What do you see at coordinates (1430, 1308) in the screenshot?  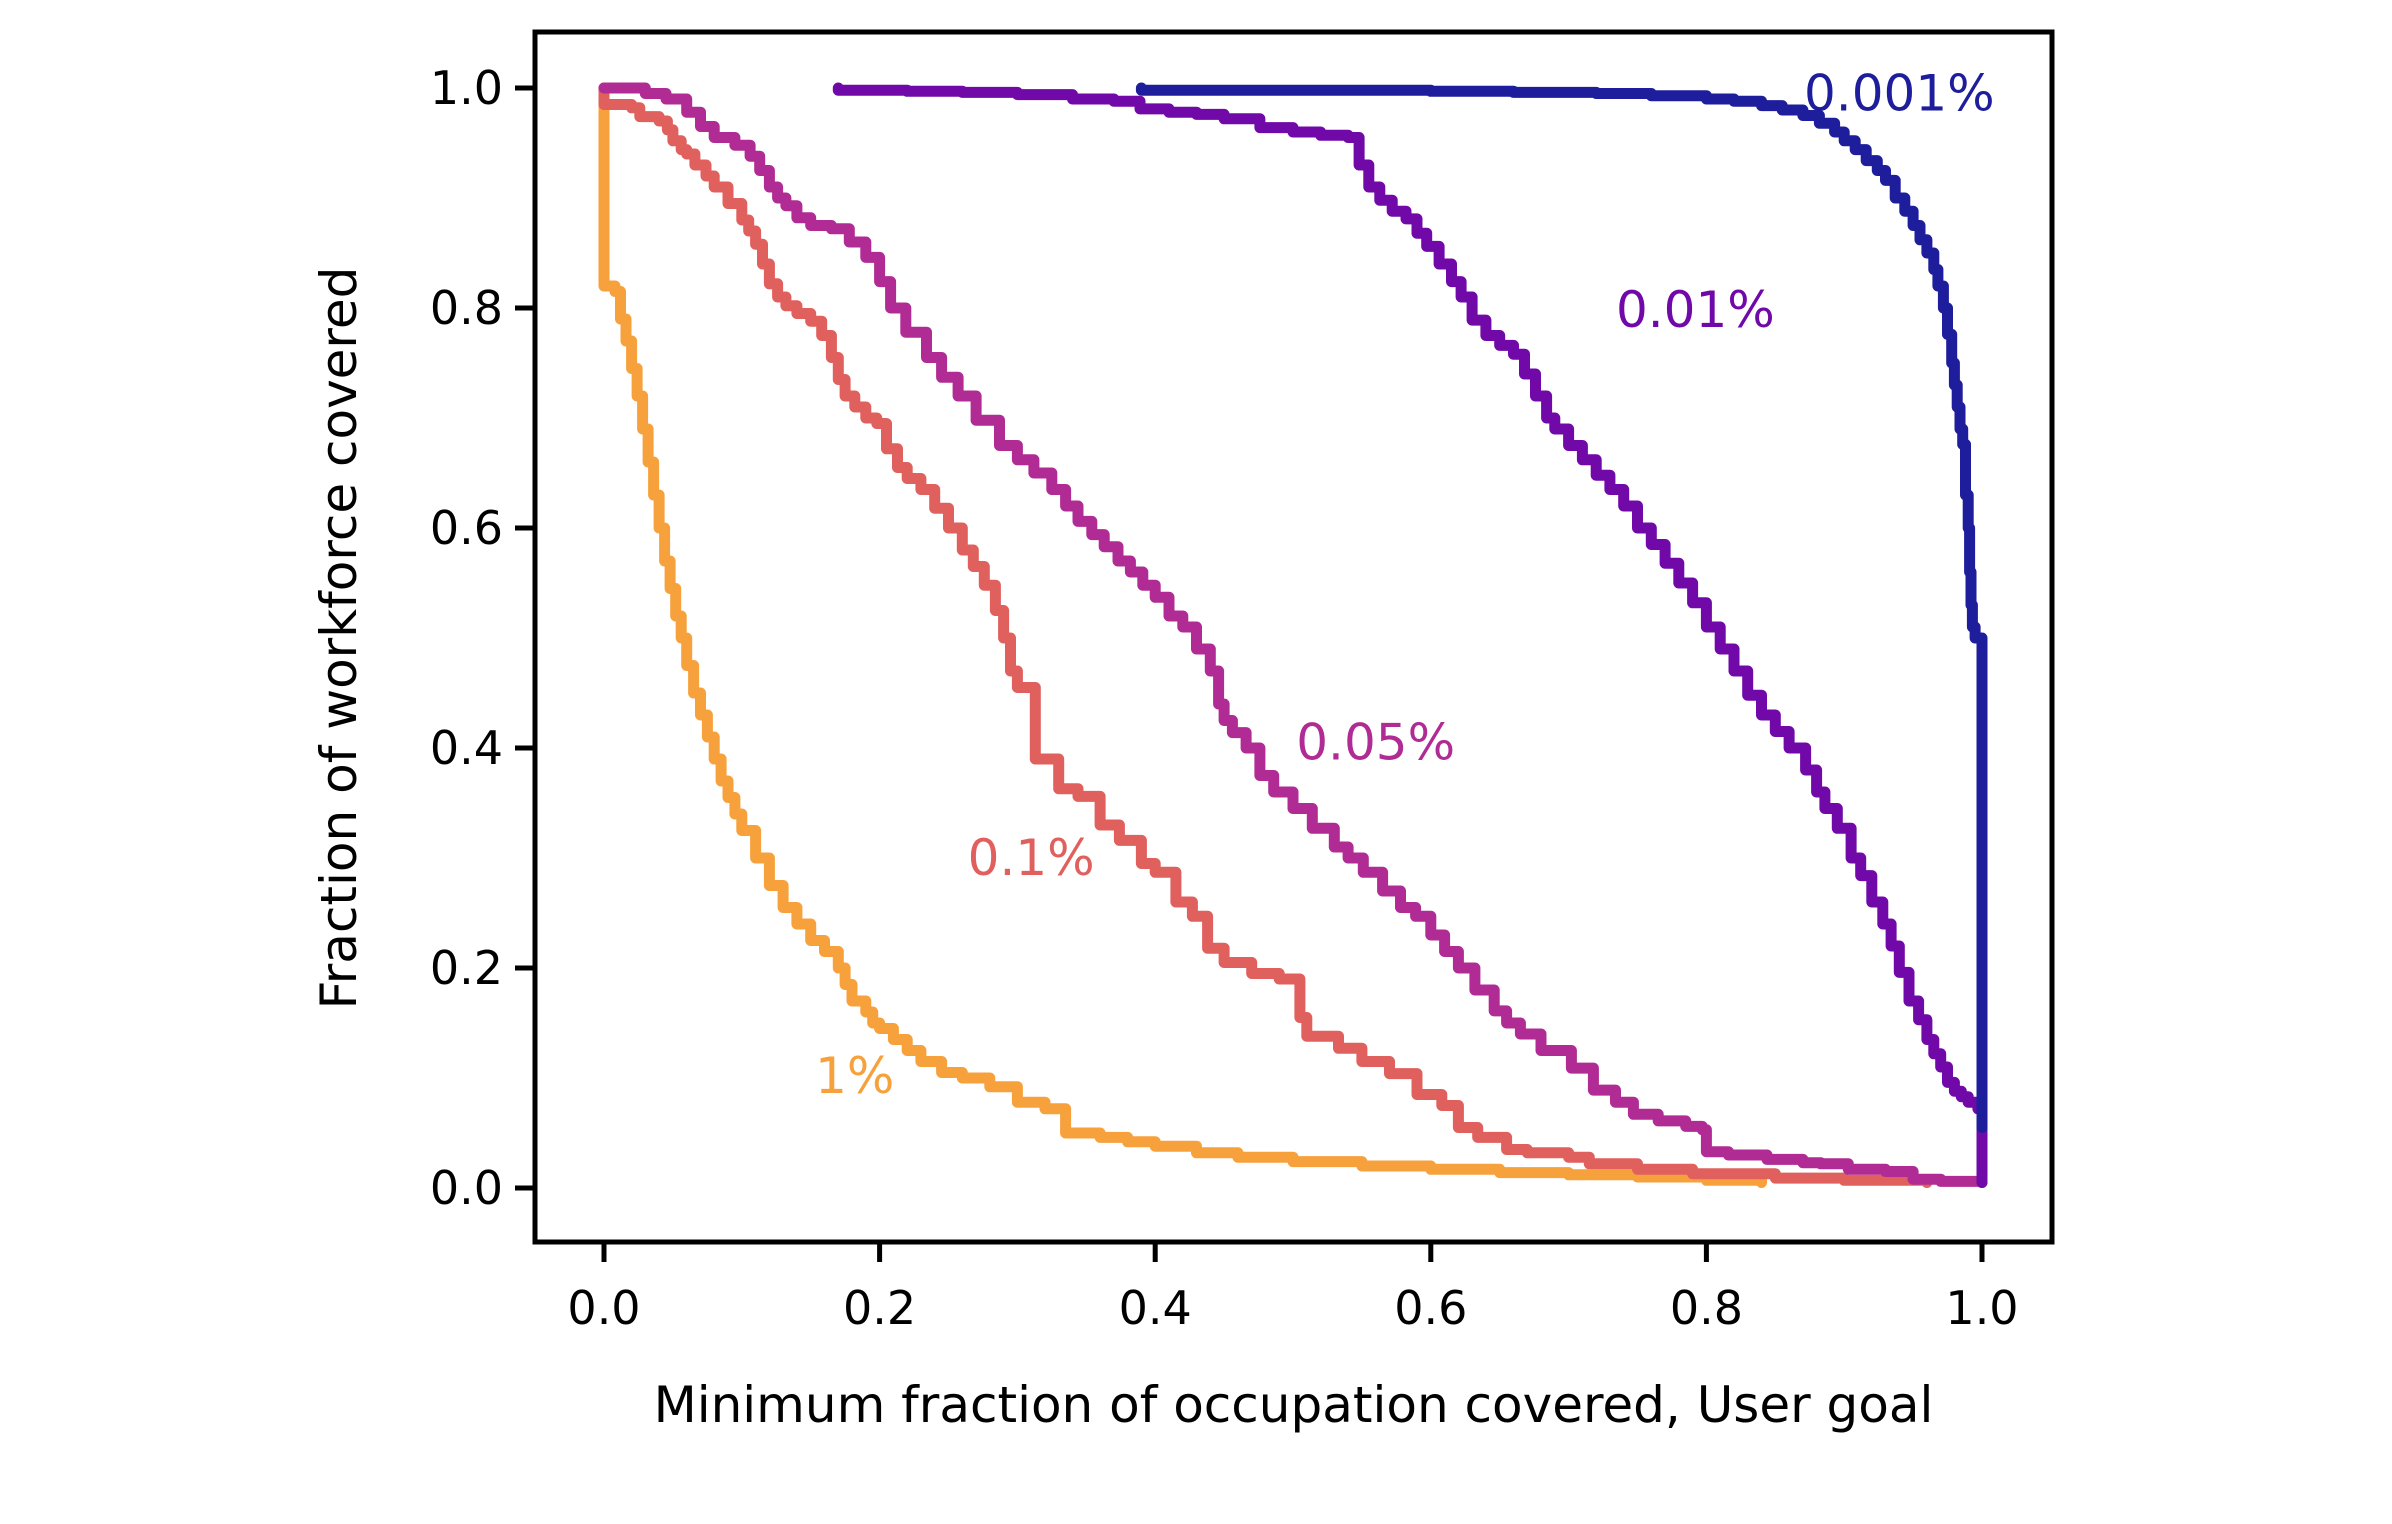 I see `x-tick-label: 0.6` at bounding box center [1430, 1308].